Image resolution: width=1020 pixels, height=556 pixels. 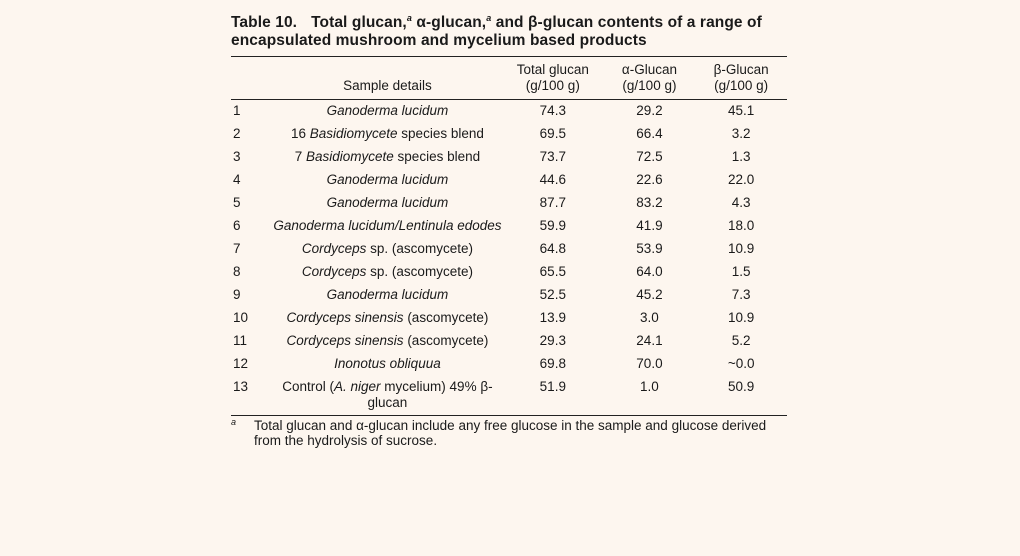 What do you see at coordinates (552, 317) in the screenshot?
I see `total-glucan-cell: 13.9` at bounding box center [552, 317].